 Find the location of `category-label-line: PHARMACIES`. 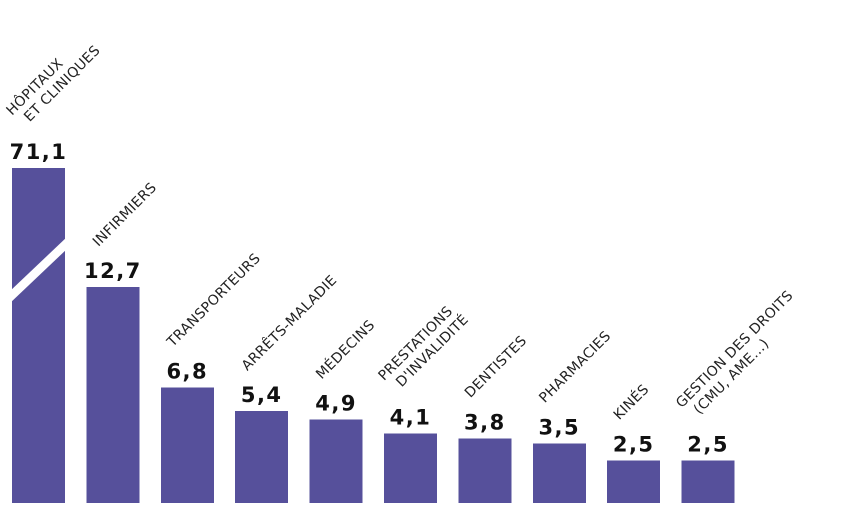

category-label-line: PHARMACIES is located at coordinates (575, 367).